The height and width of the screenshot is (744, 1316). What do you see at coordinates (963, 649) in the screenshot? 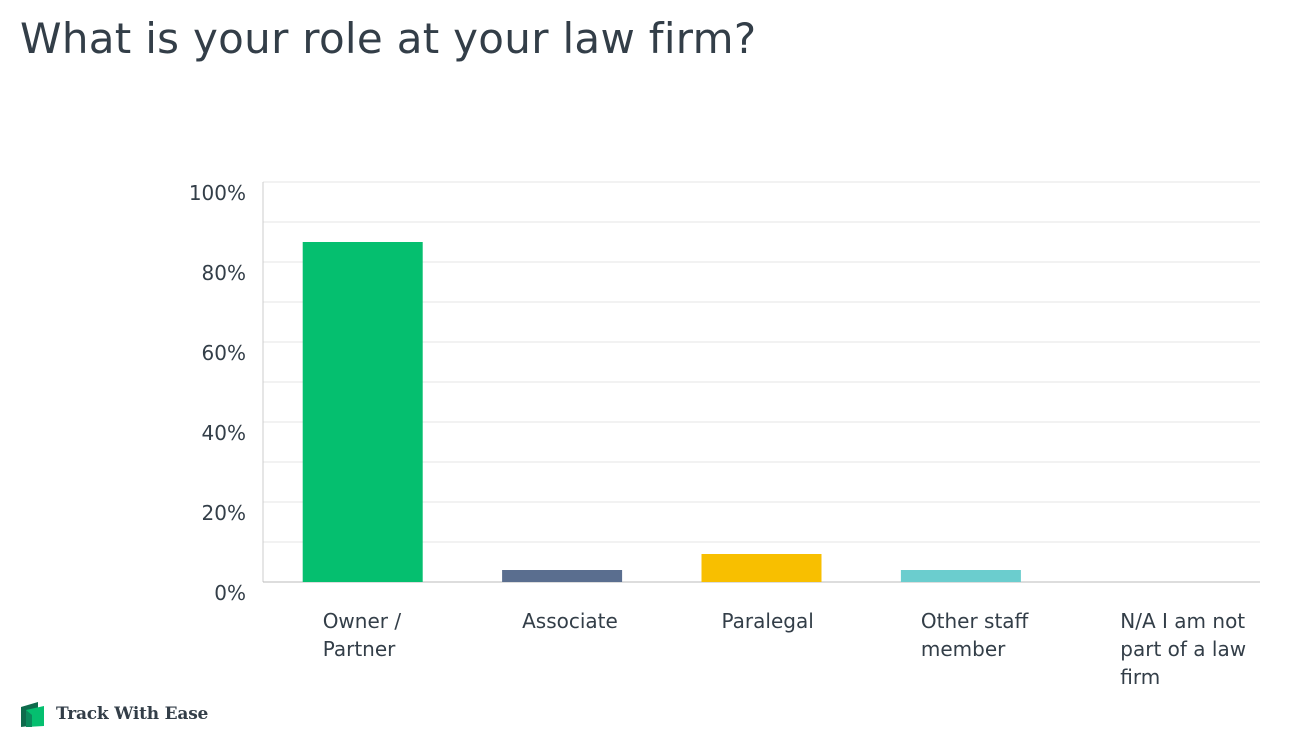
I see `x-category-label: member` at bounding box center [963, 649].